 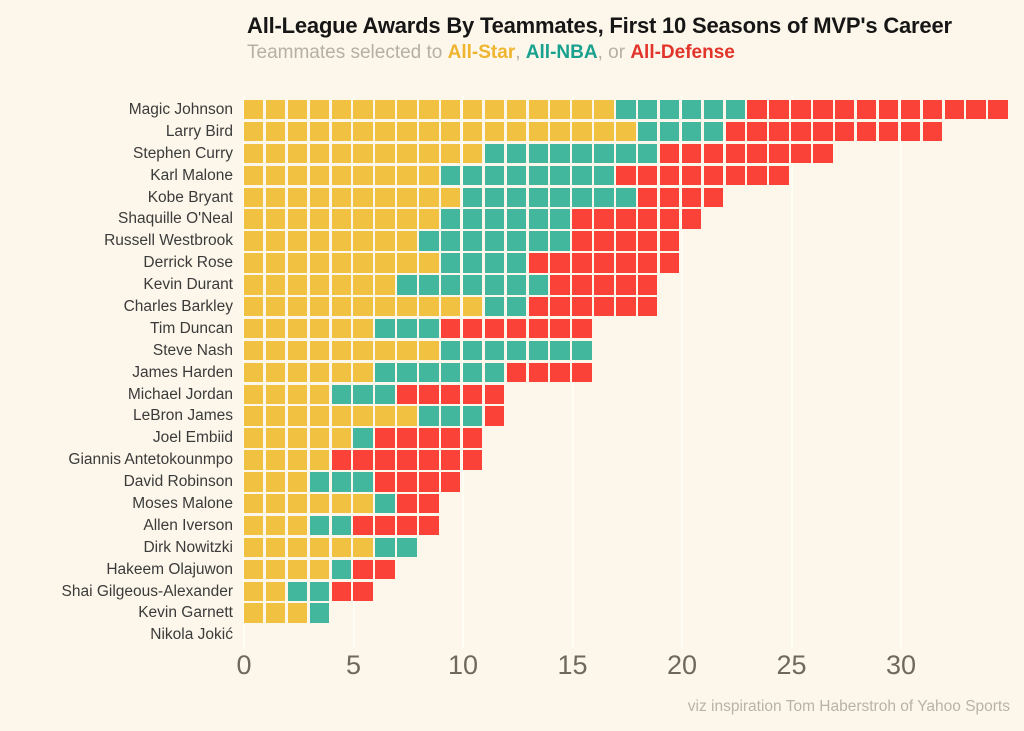 What do you see at coordinates (178, 482) in the screenshot?
I see `player-label: David Robinson` at bounding box center [178, 482].